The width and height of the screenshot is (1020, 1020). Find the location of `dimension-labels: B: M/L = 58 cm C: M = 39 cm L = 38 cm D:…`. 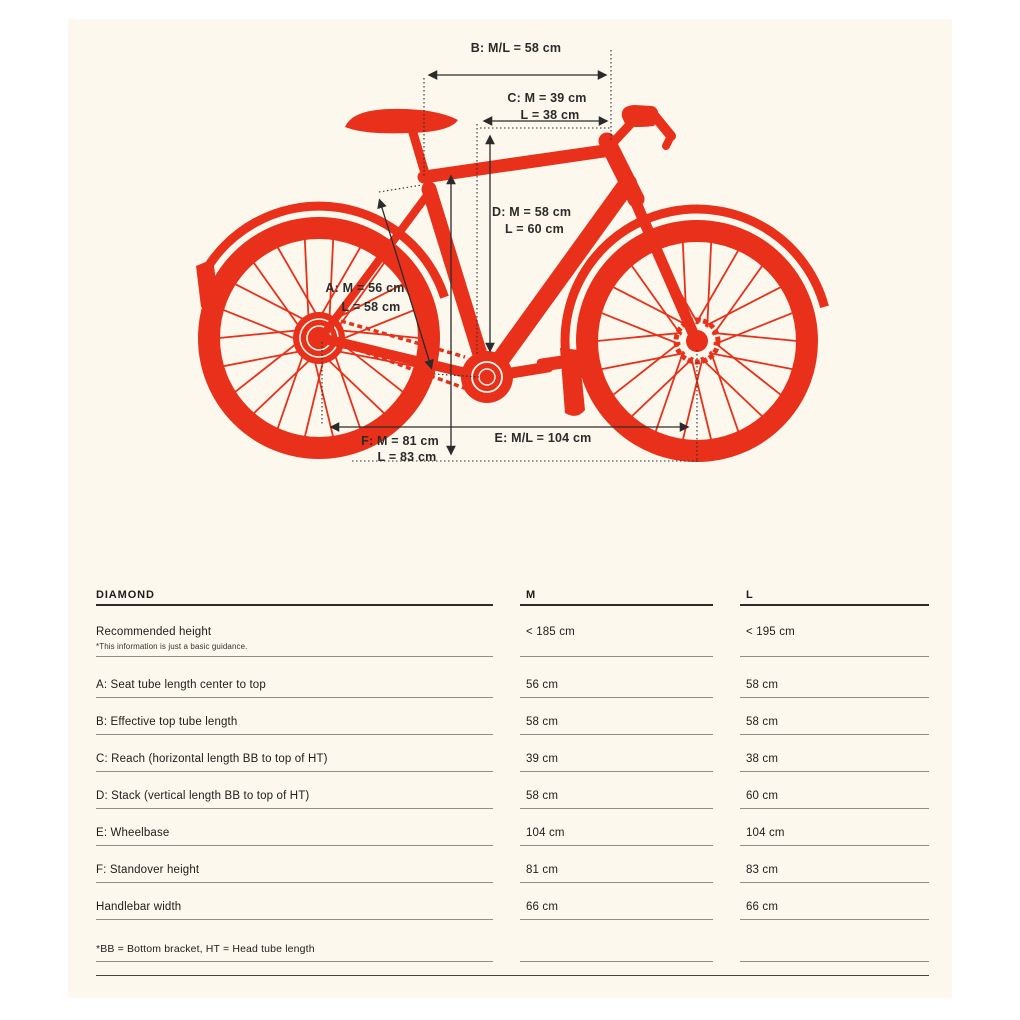

dimension-labels: B: M/L = 58 cm C: M = 39 cm L = 38 cm D:… is located at coordinates (458, 252).